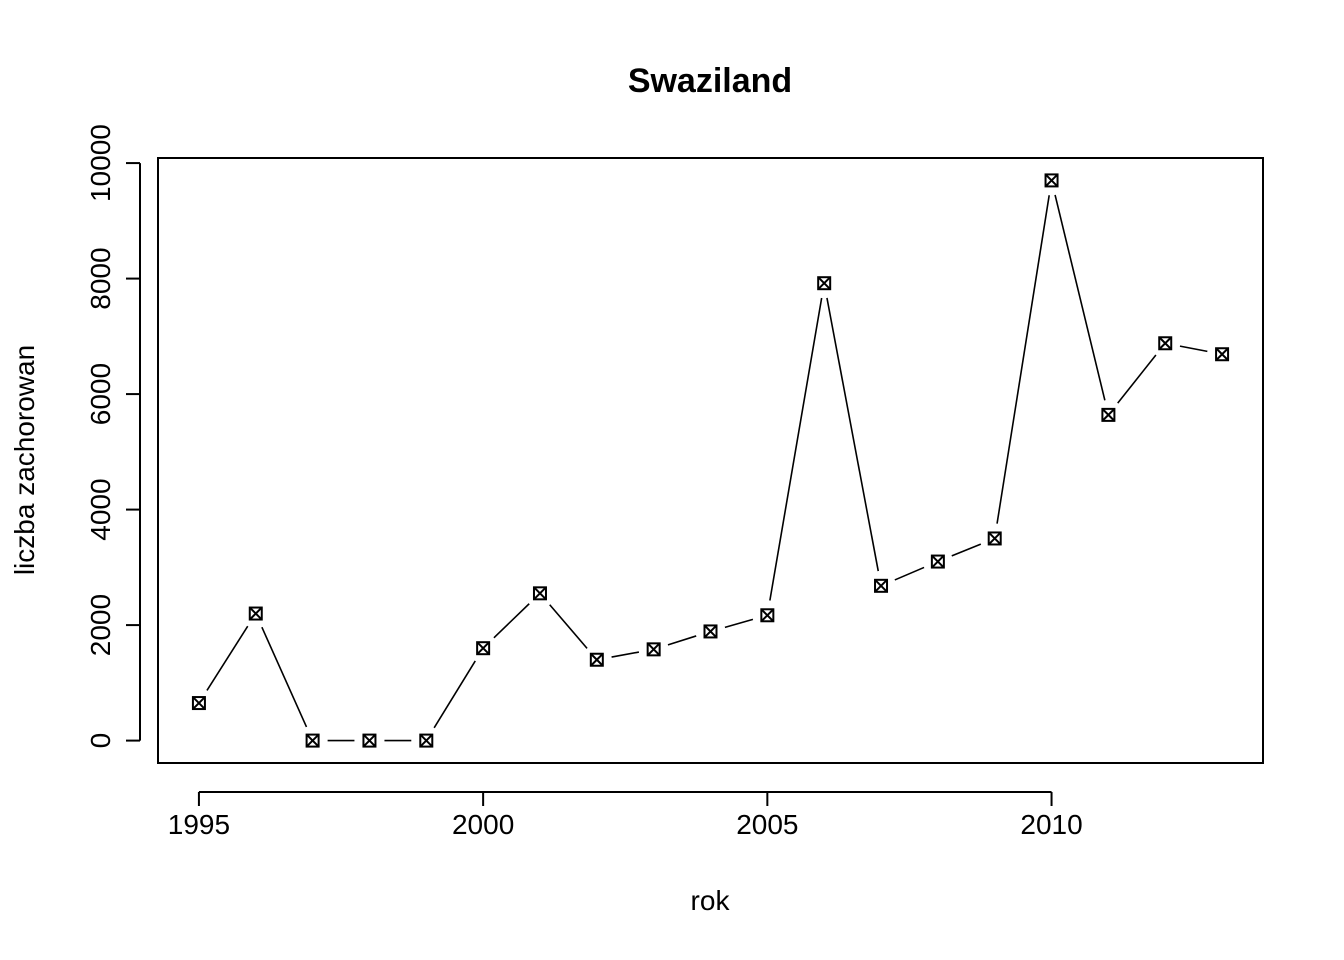  Describe the element at coordinates (100, 163) in the screenshot. I see `y-tick-label: 10000` at that location.